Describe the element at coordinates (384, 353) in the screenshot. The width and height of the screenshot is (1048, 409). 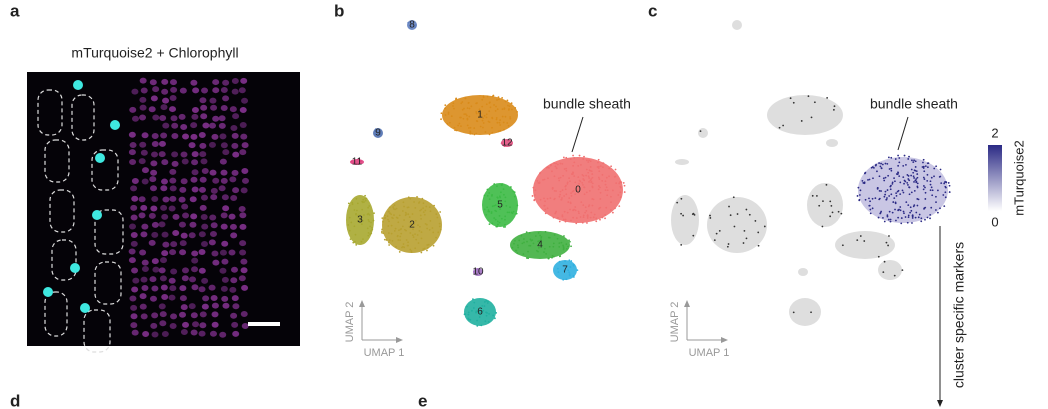
I see `axis-label: UMAP 1` at that location.